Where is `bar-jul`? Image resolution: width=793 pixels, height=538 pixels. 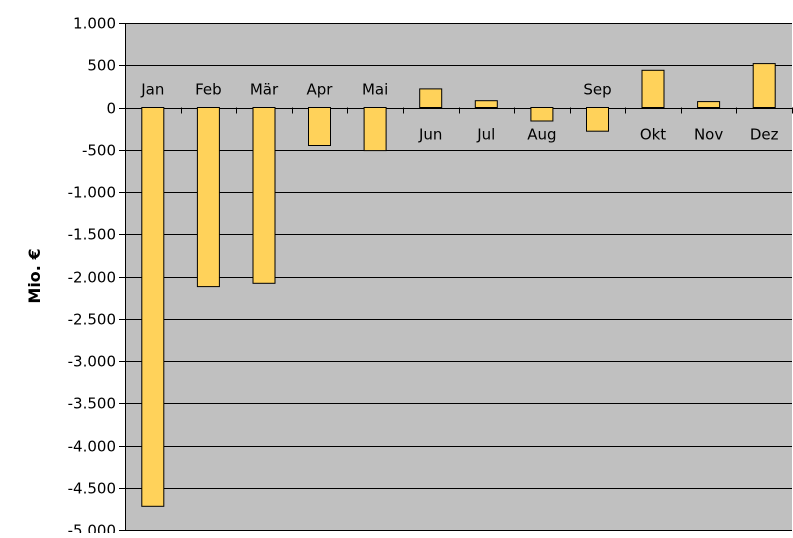
bar-jul is located at coordinates (486, 104).